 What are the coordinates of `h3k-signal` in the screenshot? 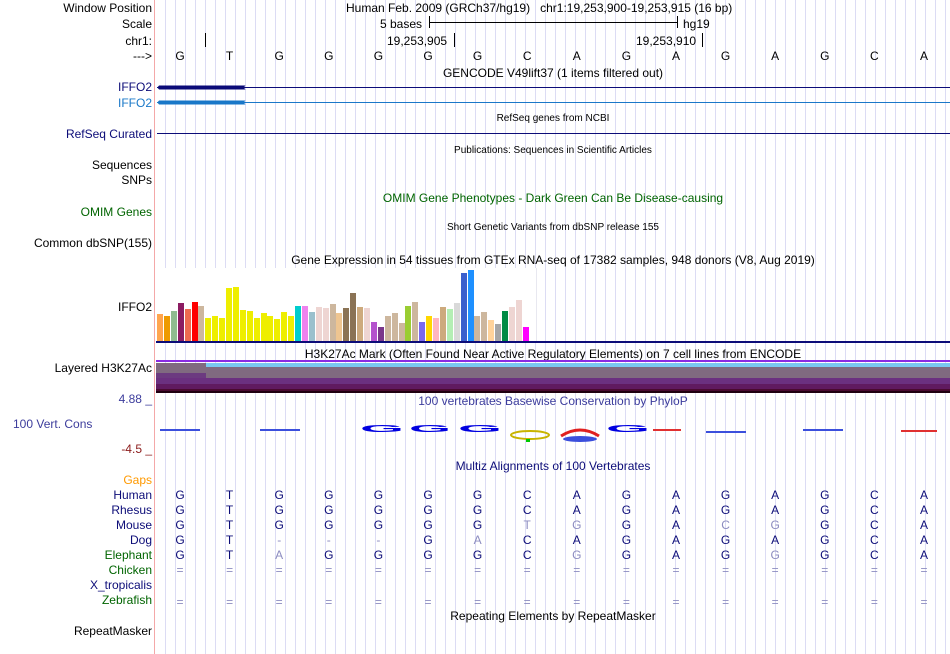 It's located at (553, 376).